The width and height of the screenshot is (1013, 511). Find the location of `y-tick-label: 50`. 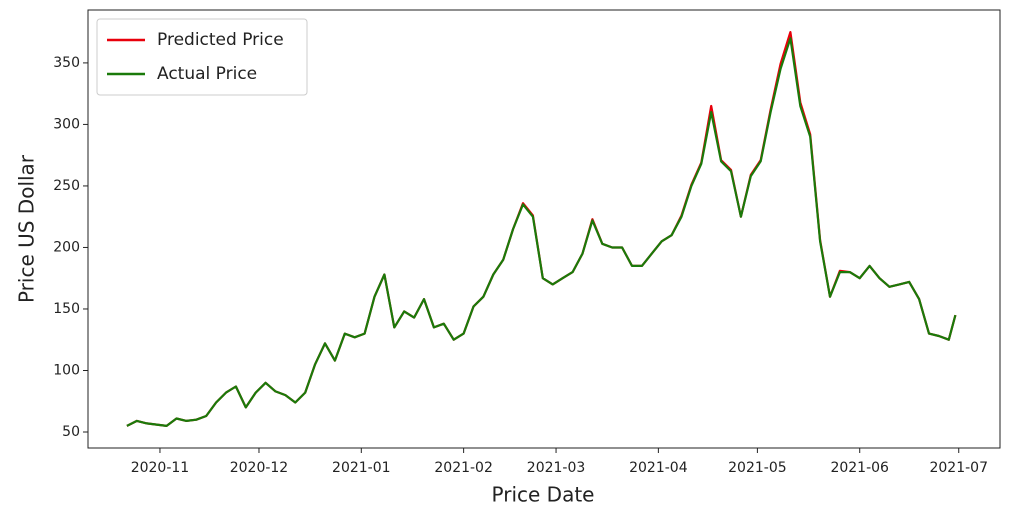

y-tick-label: 50 is located at coordinates (71, 432).